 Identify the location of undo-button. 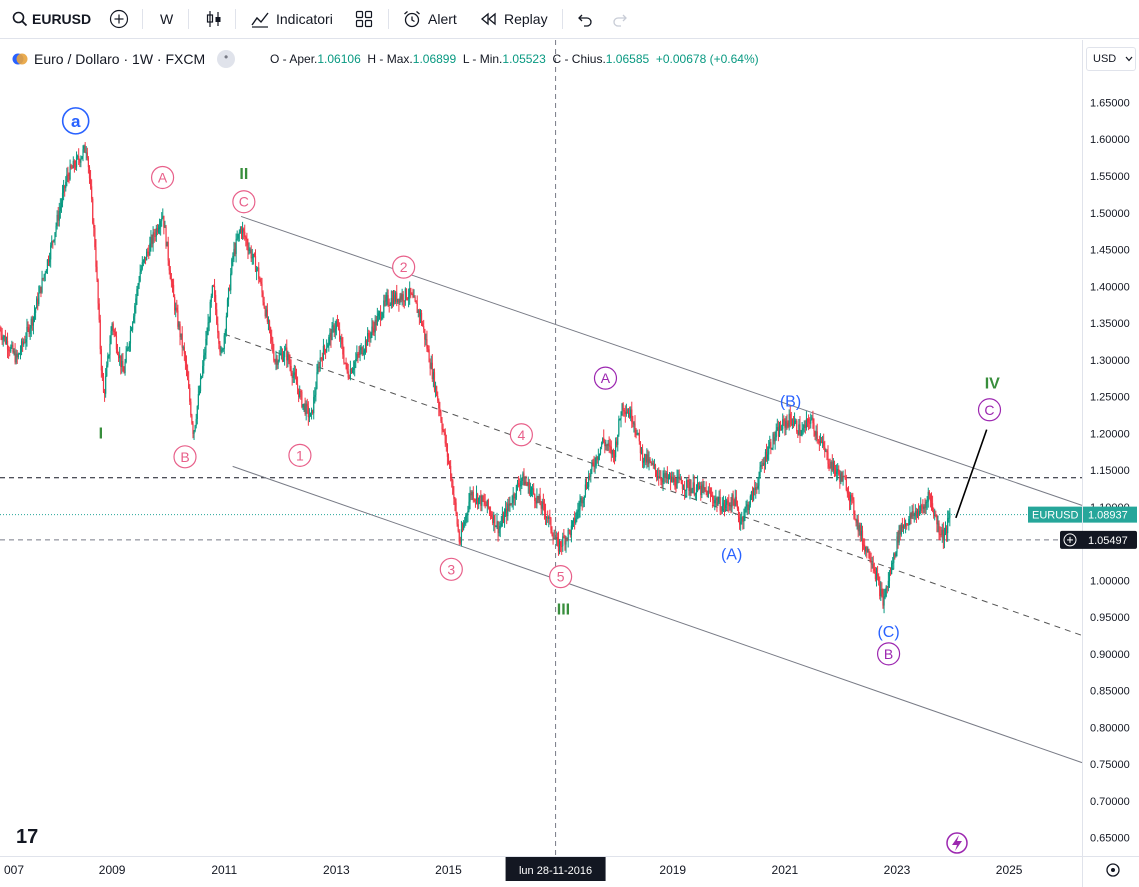
(584, 19).